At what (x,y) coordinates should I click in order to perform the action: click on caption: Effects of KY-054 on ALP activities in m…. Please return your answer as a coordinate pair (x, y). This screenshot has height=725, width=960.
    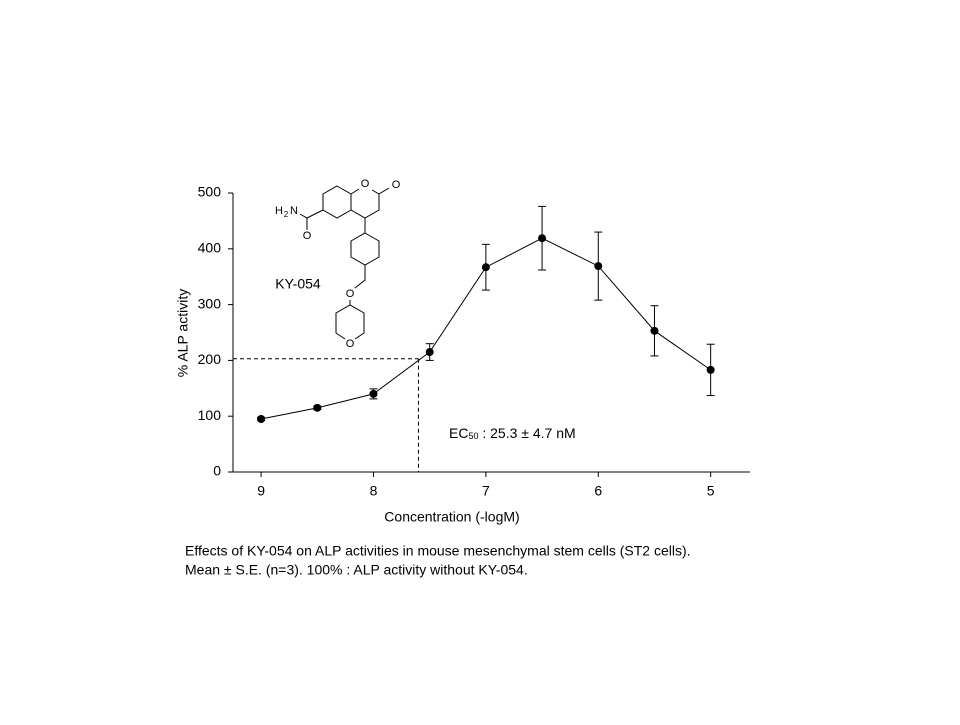
    Looking at the image, I should click on (438, 551).